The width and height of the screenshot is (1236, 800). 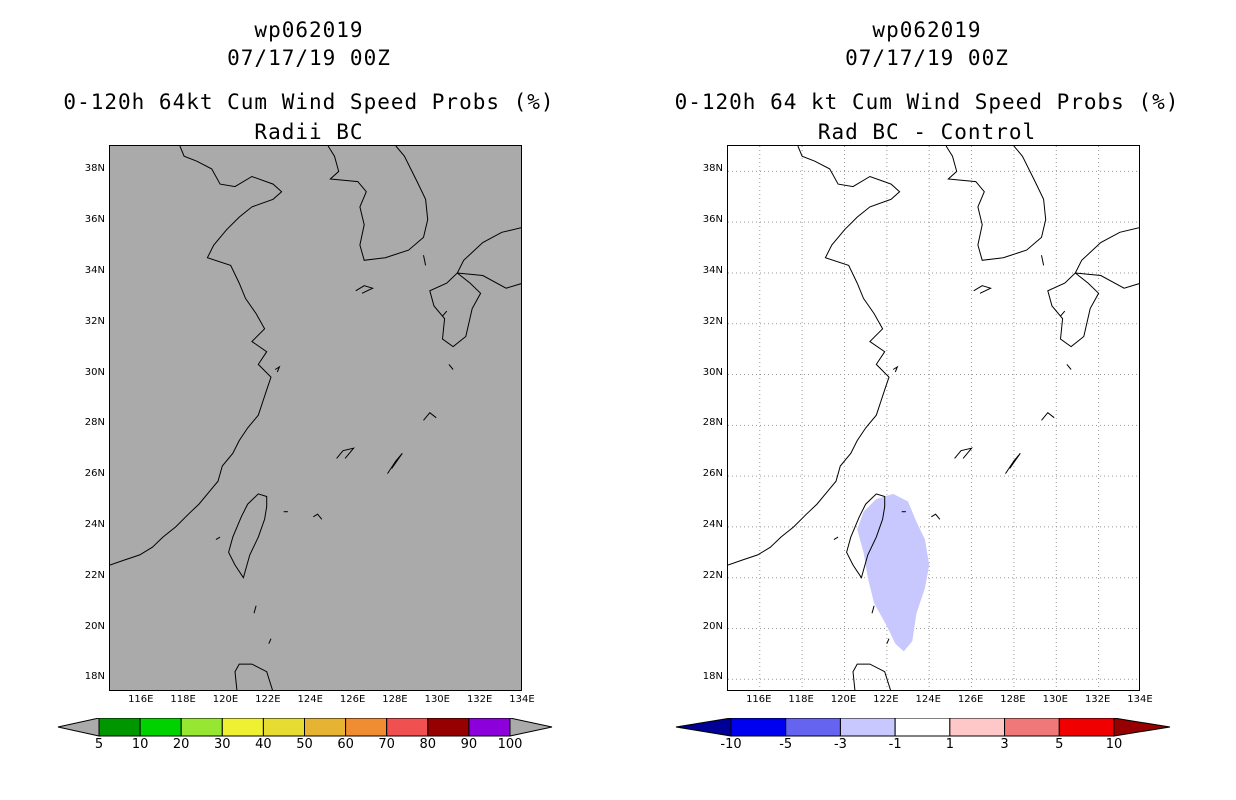 What do you see at coordinates (712, 220) in the screenshot?
I see `lat-tick-label: 36N` at bounding box center [712, 220].